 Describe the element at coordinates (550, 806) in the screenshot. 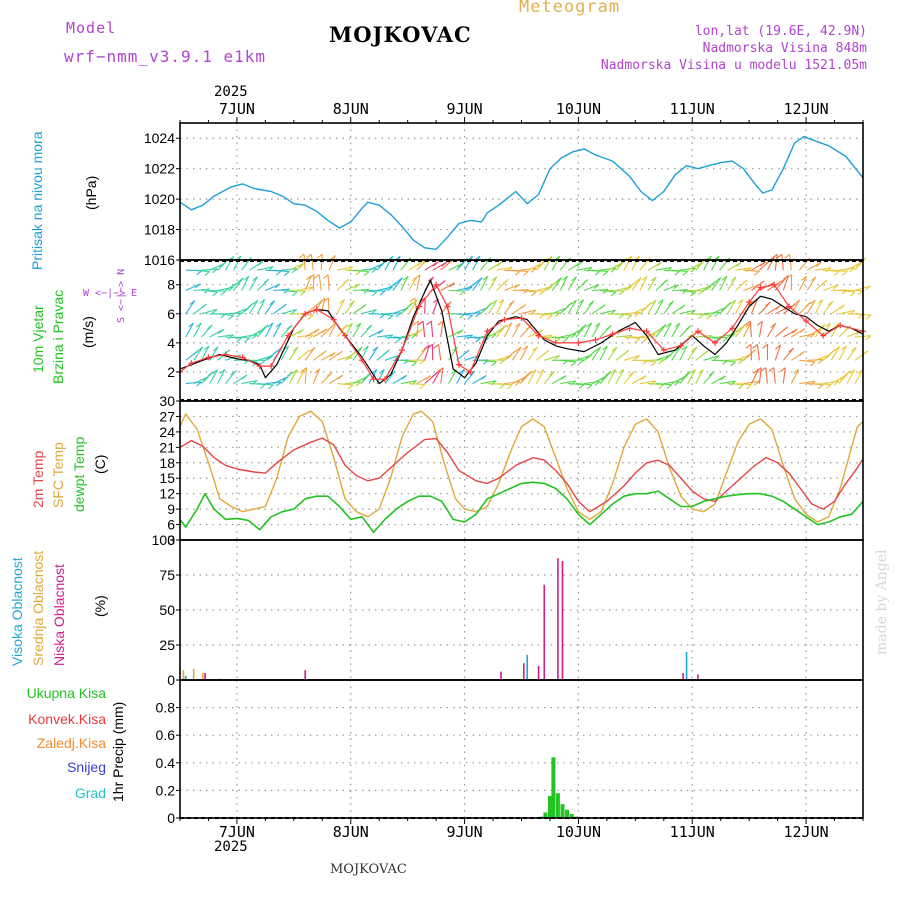

I see `precip-bar` at that location.